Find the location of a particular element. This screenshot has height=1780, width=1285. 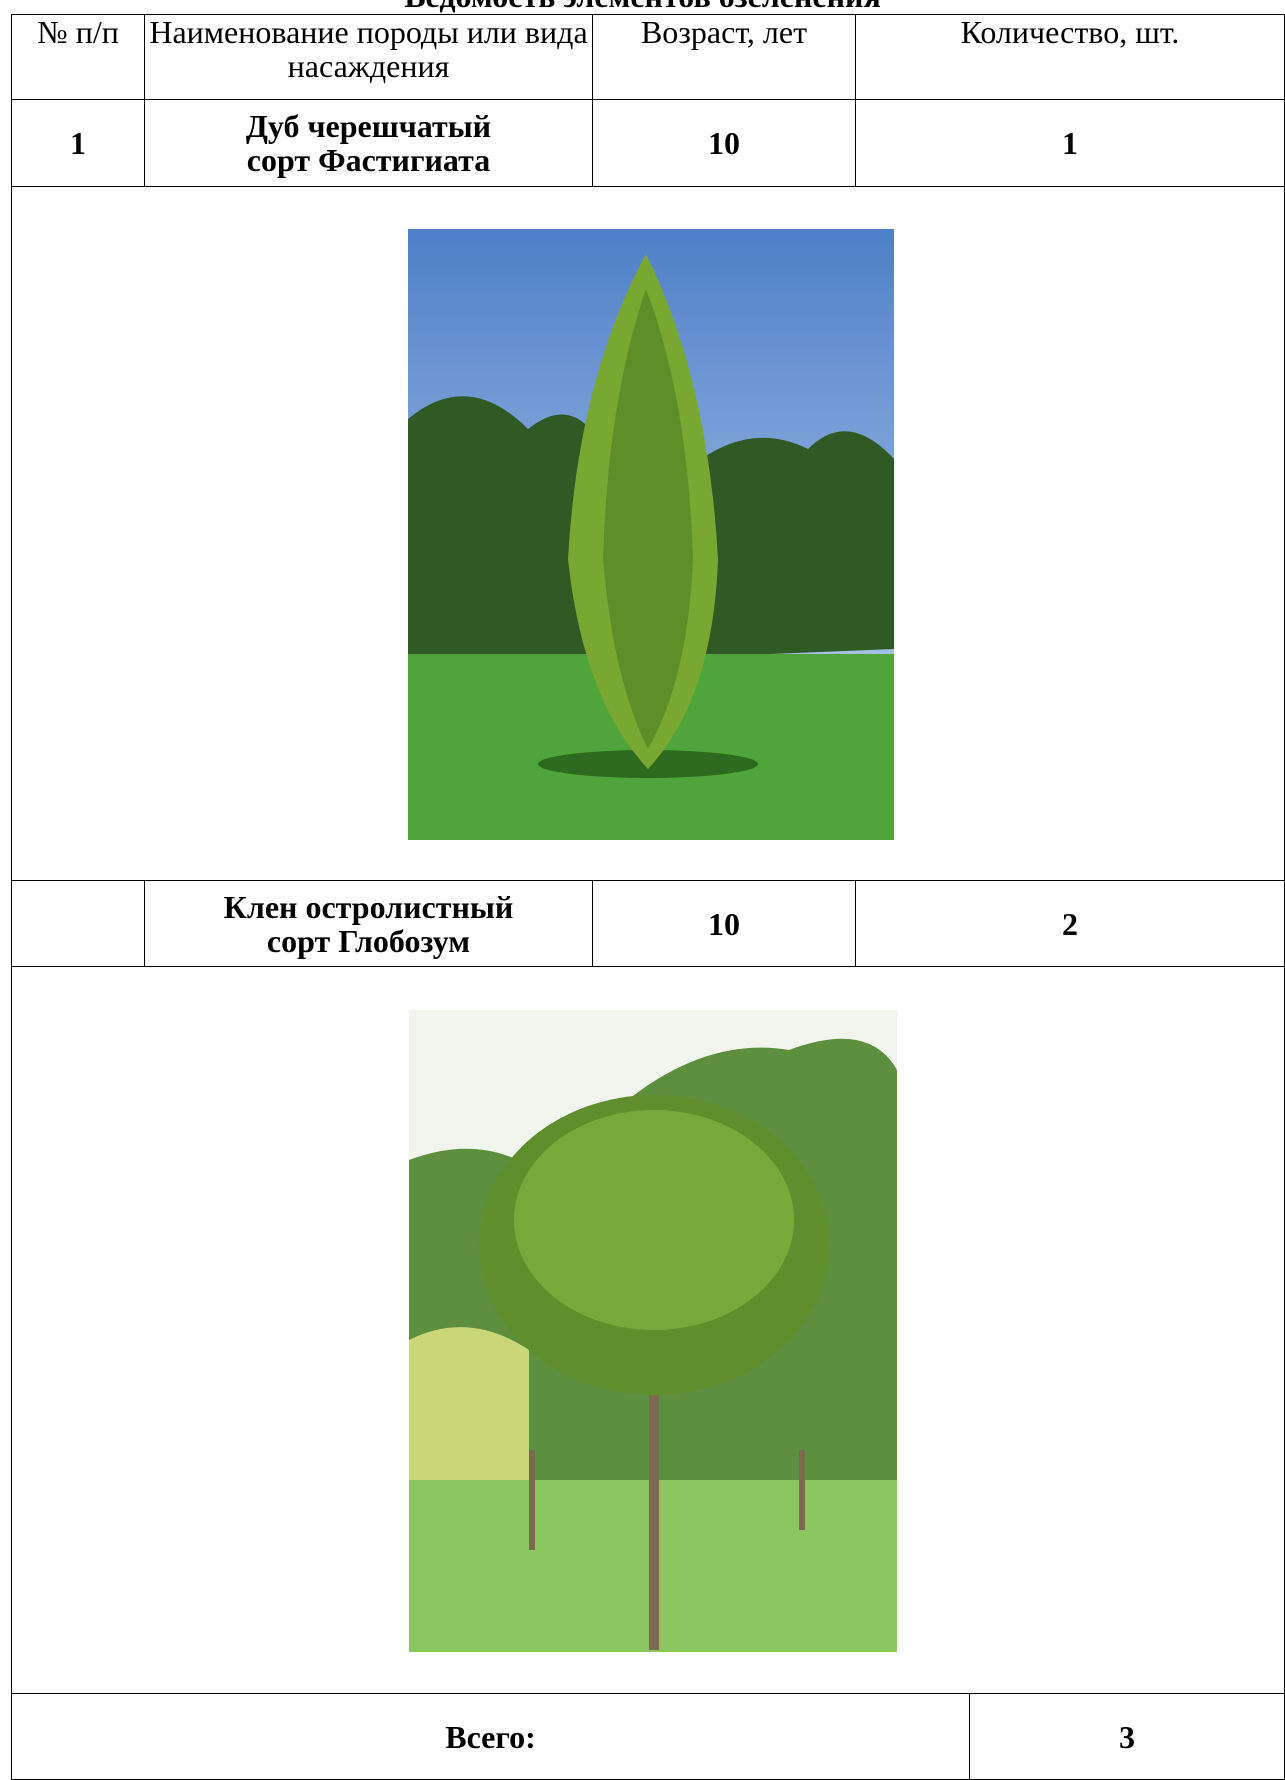

name-line: сорт Фастигиата is located at coordinates (368, 160).